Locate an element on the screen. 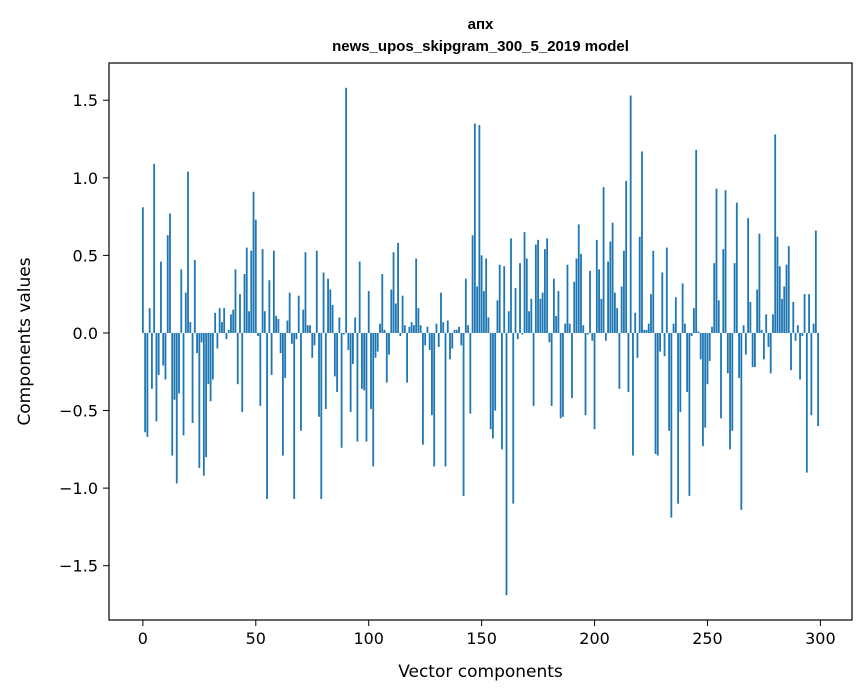 The width and height of the screenshot is (867, 696). y-axis-label: Components values is located at coordinates (25, 341).